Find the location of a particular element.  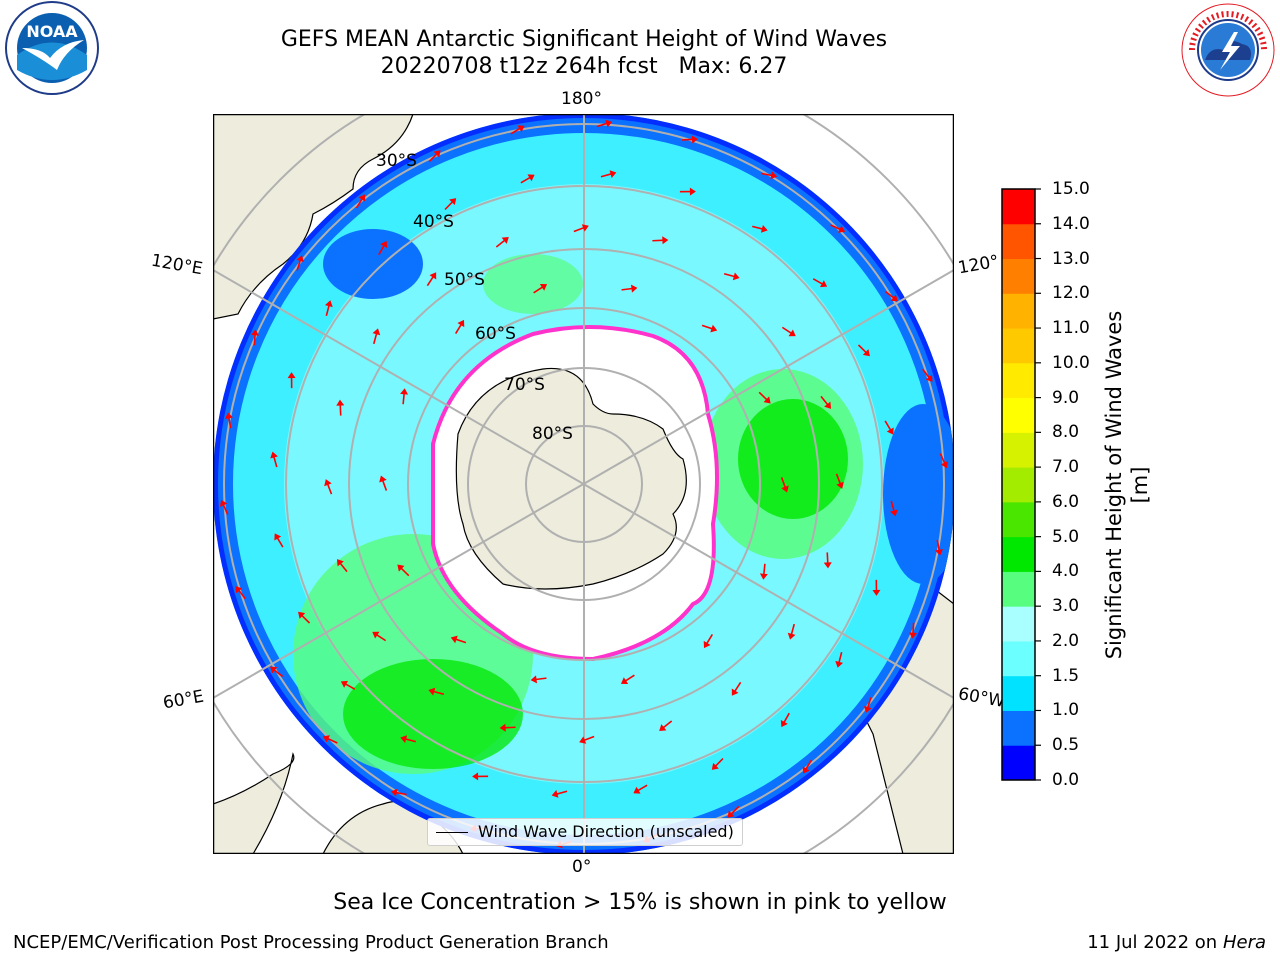

map-legend: Wind Wave Direction (unscaled) is located at coordinates (585, 832).